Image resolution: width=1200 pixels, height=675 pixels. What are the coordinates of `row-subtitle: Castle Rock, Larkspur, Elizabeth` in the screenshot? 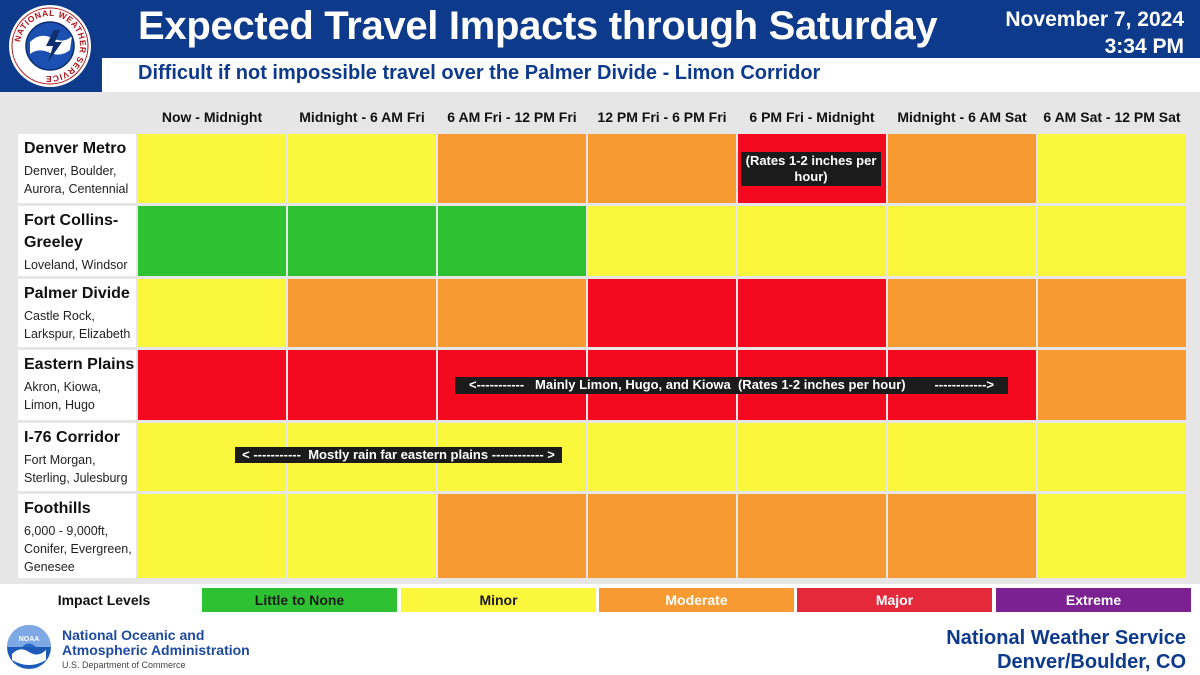 It's located at (77, 325).